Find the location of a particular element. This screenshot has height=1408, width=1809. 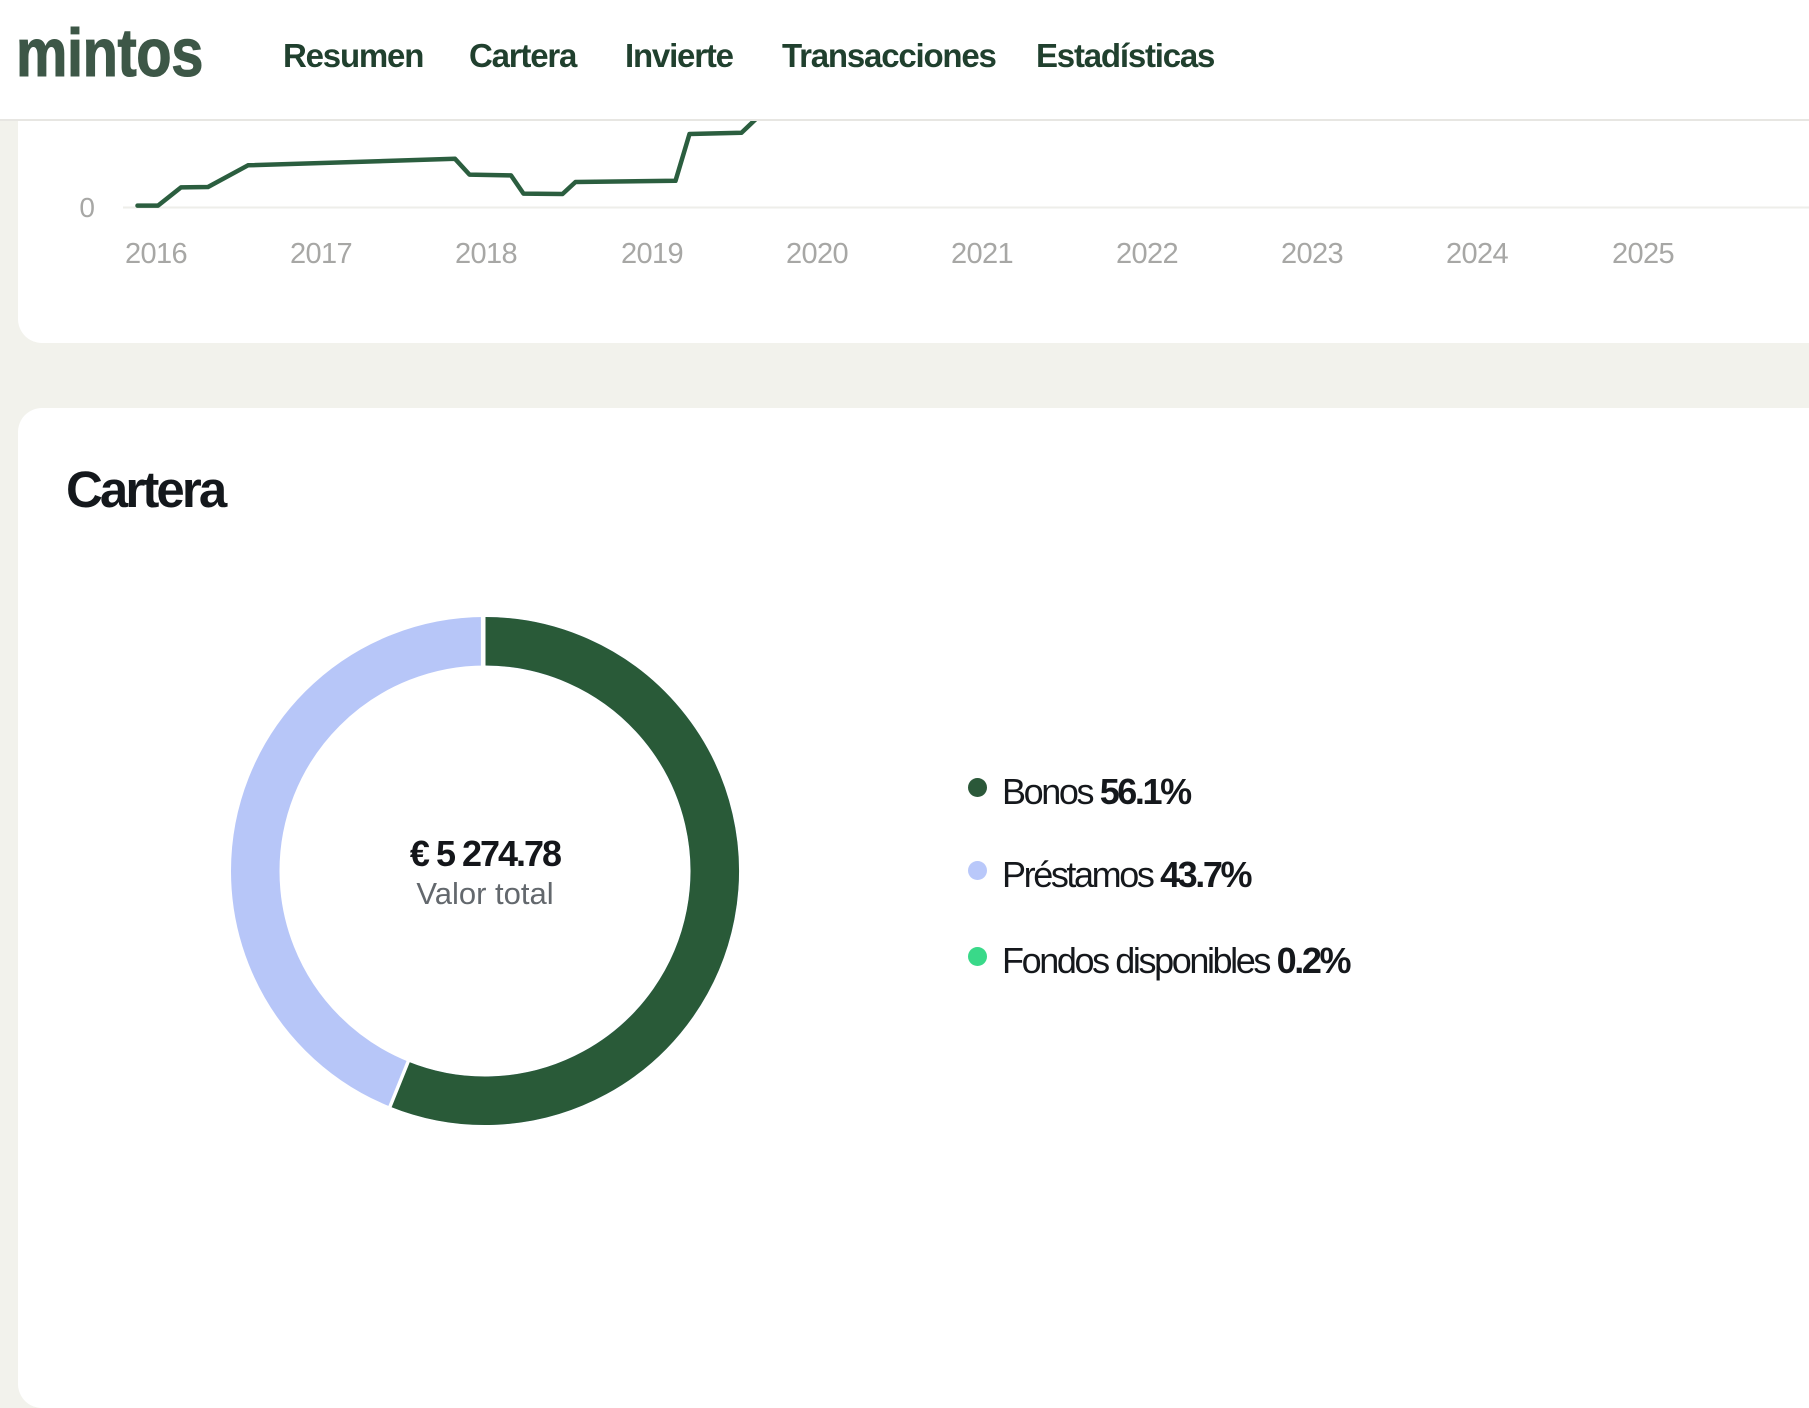

svg-text: 2021 is located at coordinates (982, 254).